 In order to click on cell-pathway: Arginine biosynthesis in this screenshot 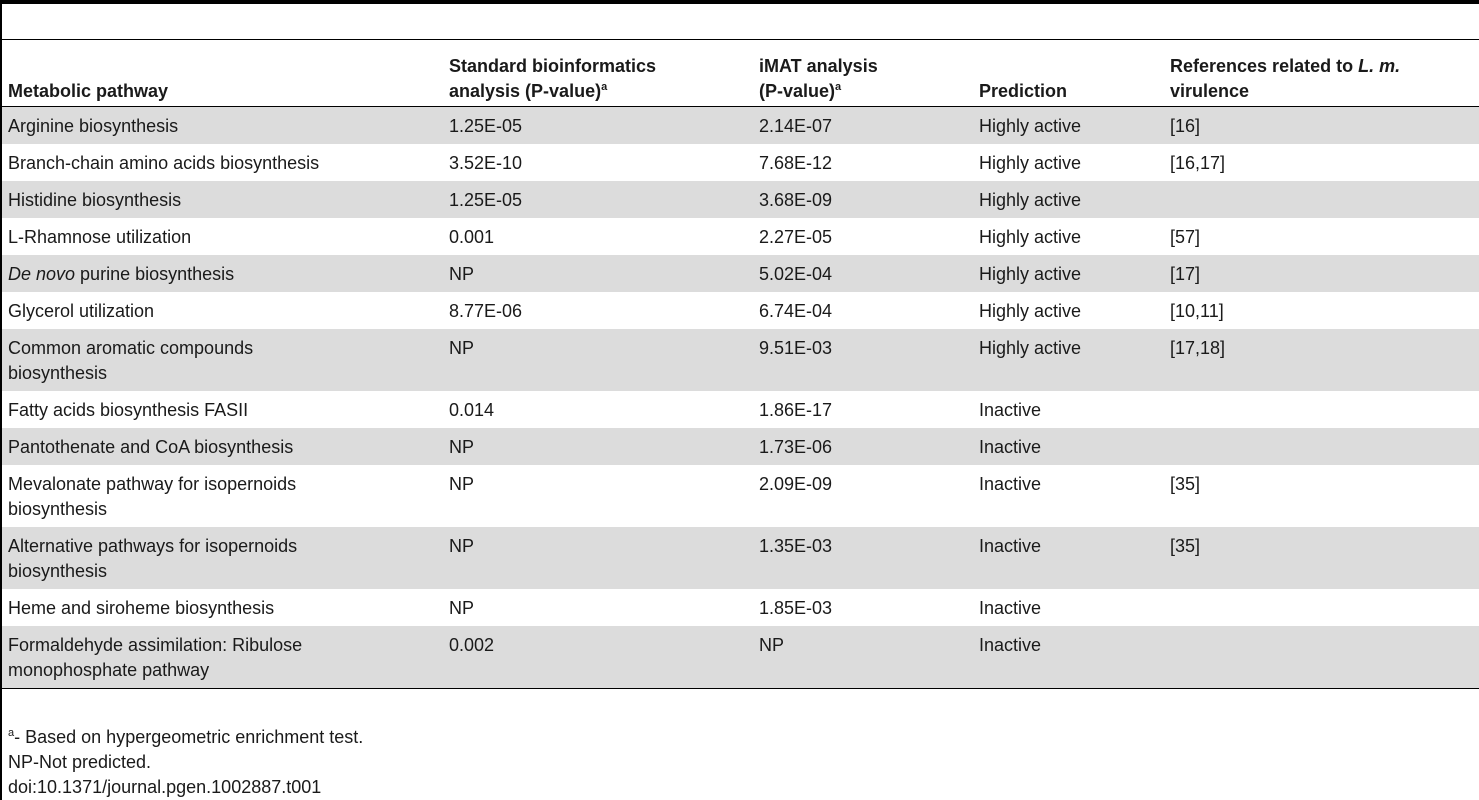, I will do `click(222, 125)`.